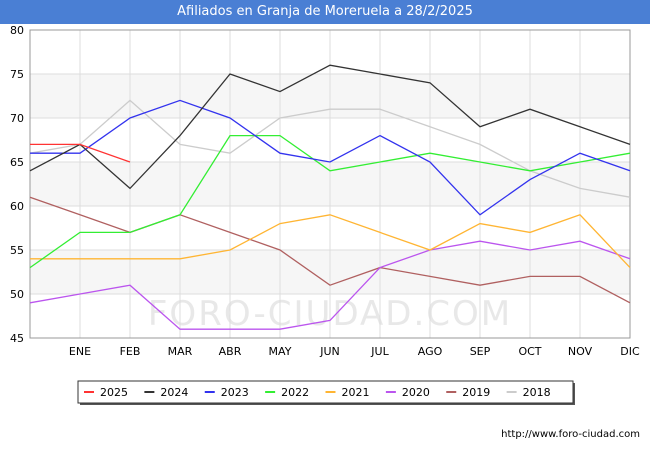 Image resolution: width=650 pixels, height=454 pixels. I want to click on x-tick-label: NOV, so click(580, 351).